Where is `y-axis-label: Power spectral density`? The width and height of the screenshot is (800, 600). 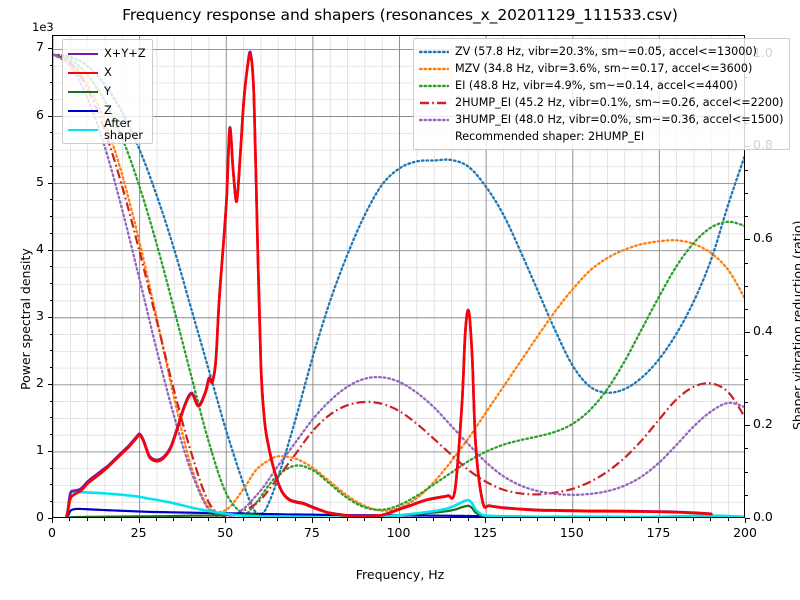
y-axis-label: Power spectral density is located at coordinates (25, 319).